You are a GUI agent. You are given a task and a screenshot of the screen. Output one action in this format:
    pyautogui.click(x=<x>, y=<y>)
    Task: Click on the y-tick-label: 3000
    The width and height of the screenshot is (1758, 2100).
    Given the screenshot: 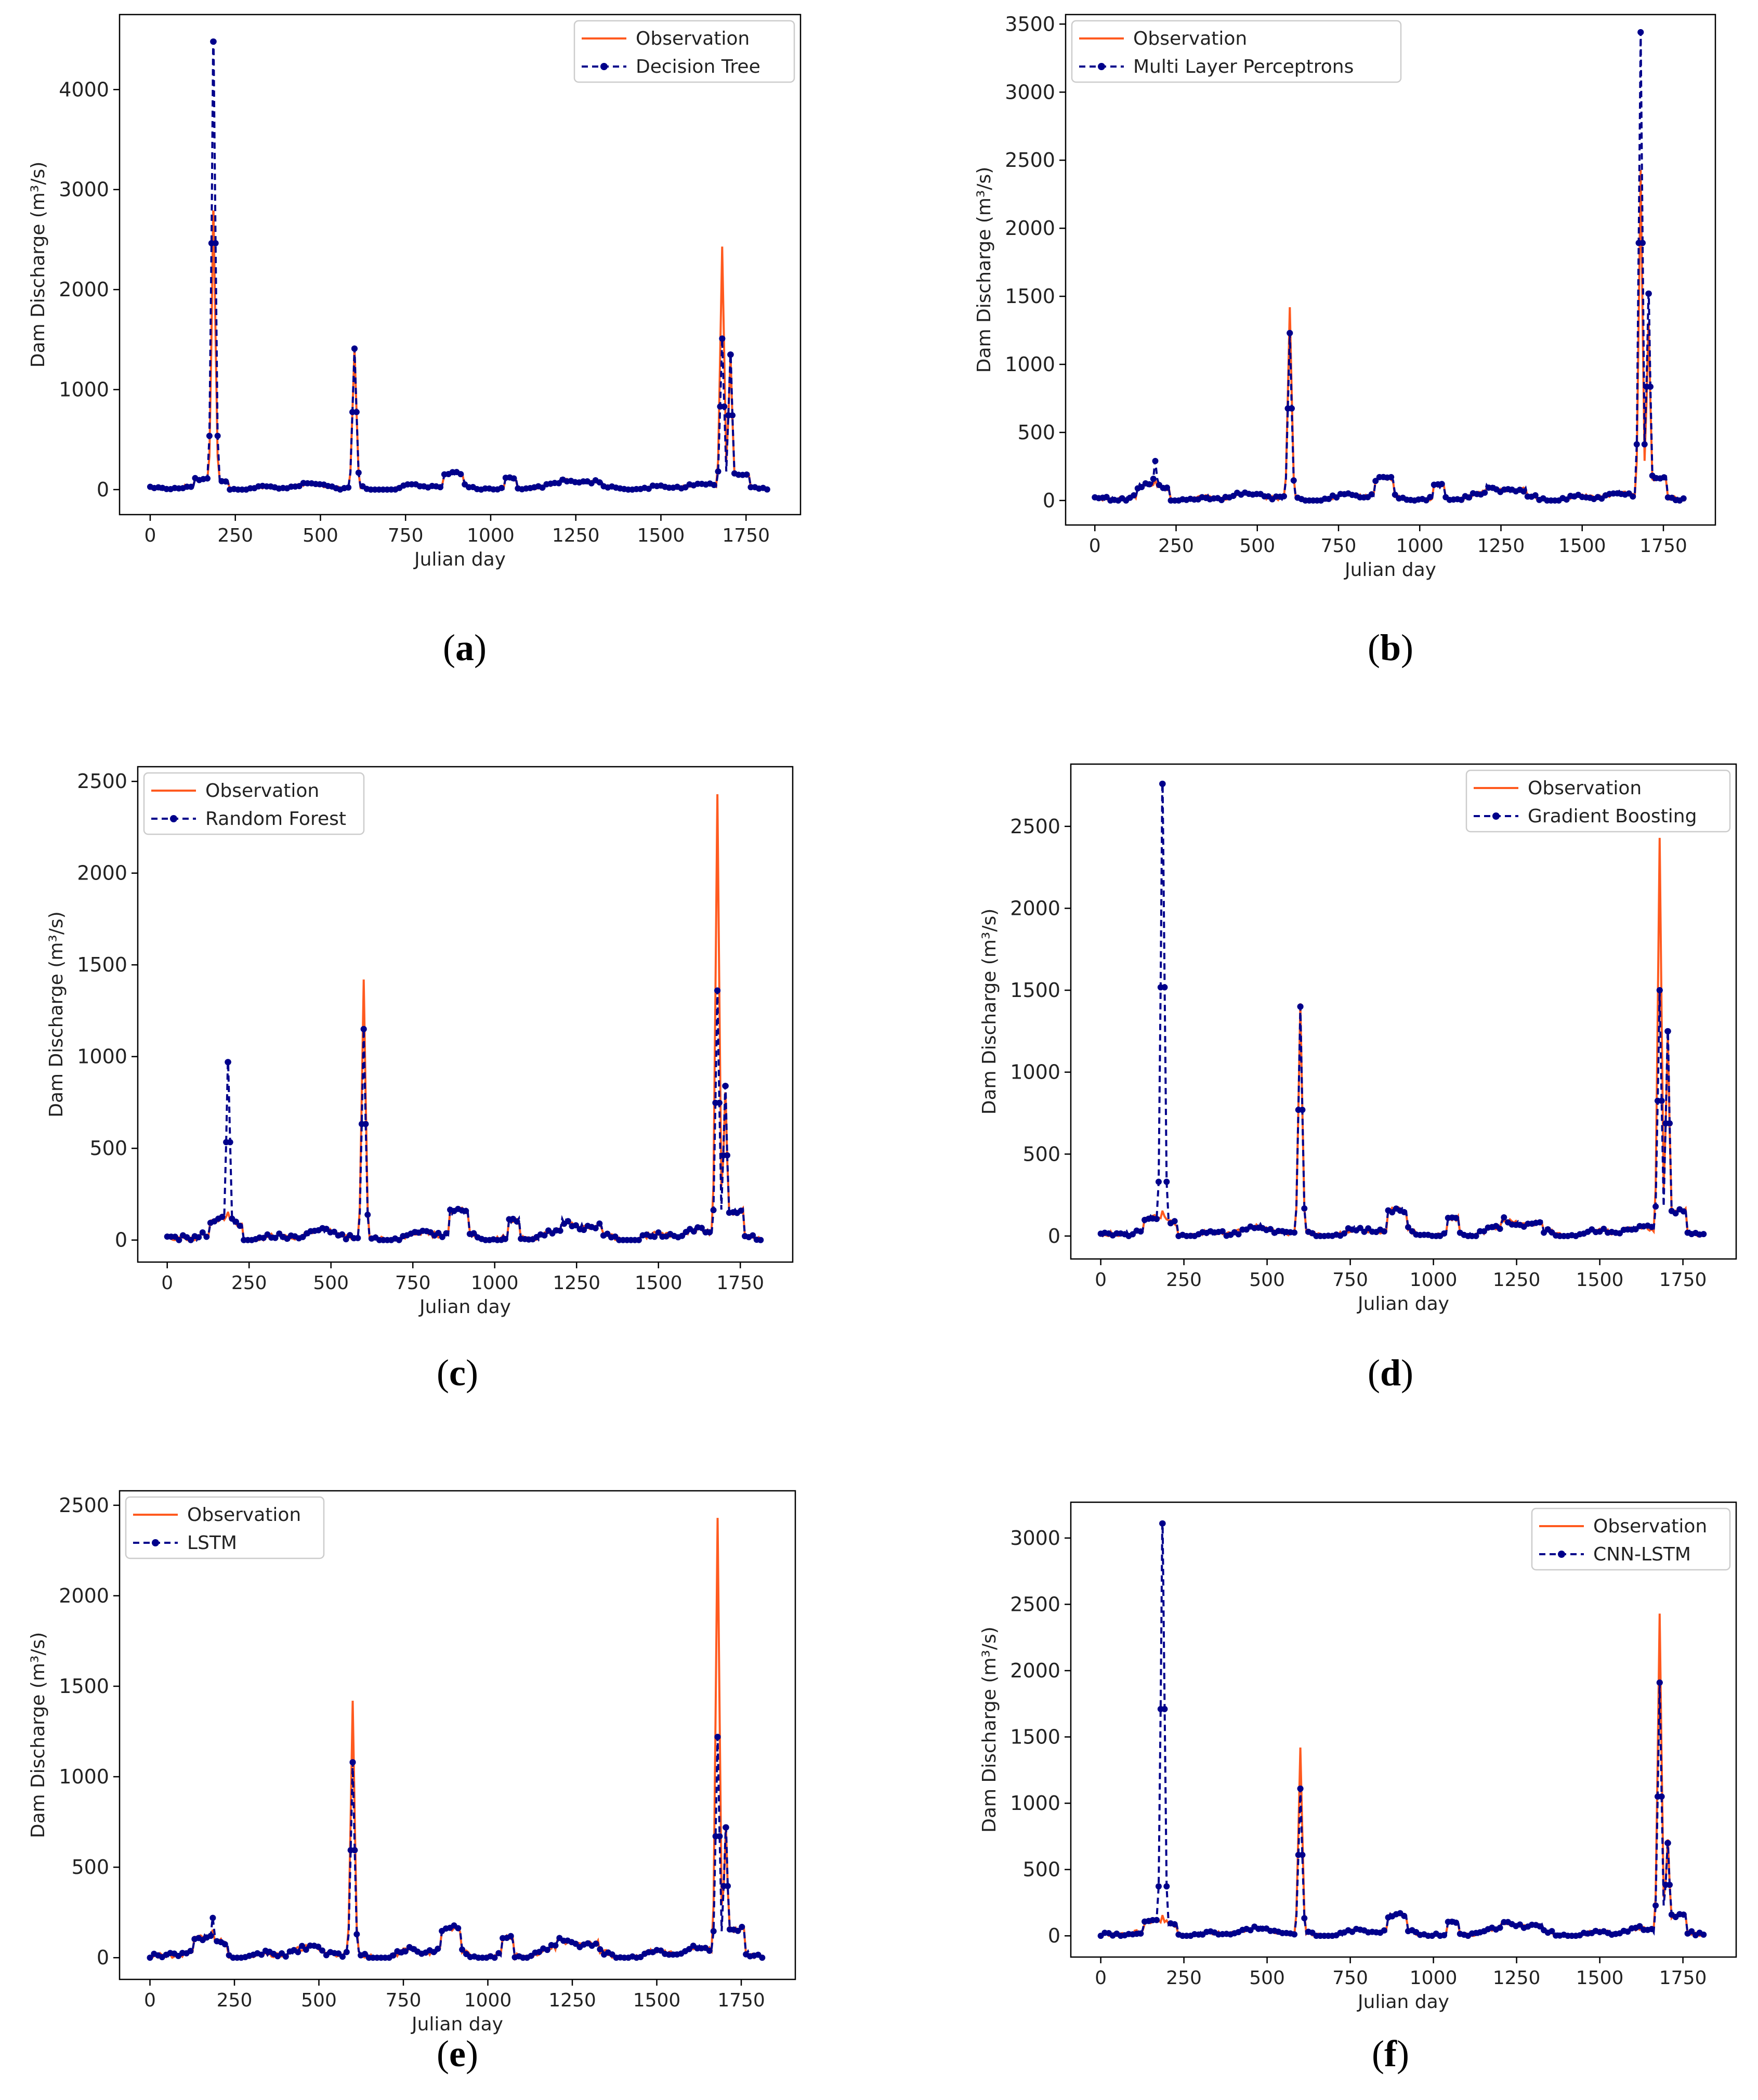 What is the action you would take?
    pyautogui.click(x=1030, y=92)
    